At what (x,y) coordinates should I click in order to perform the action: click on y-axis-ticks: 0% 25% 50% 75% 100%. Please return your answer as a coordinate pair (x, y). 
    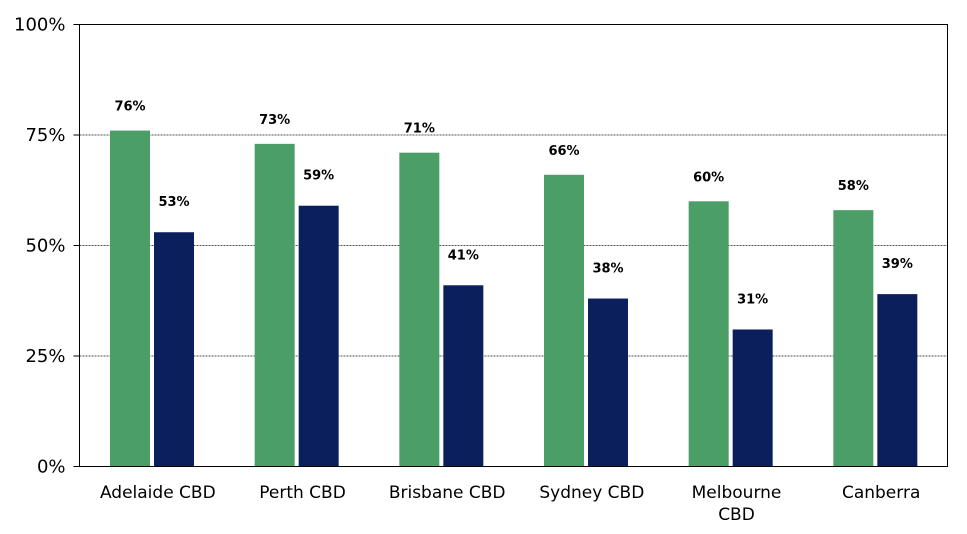
    Looking at the image, I should click on (47, 246).